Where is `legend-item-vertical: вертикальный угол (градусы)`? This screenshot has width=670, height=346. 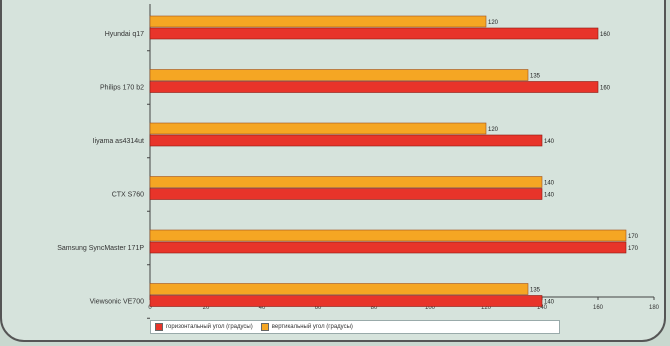
legend-item-vertical: вертикальный угол (градусы) is located at coordinates (306, 327).